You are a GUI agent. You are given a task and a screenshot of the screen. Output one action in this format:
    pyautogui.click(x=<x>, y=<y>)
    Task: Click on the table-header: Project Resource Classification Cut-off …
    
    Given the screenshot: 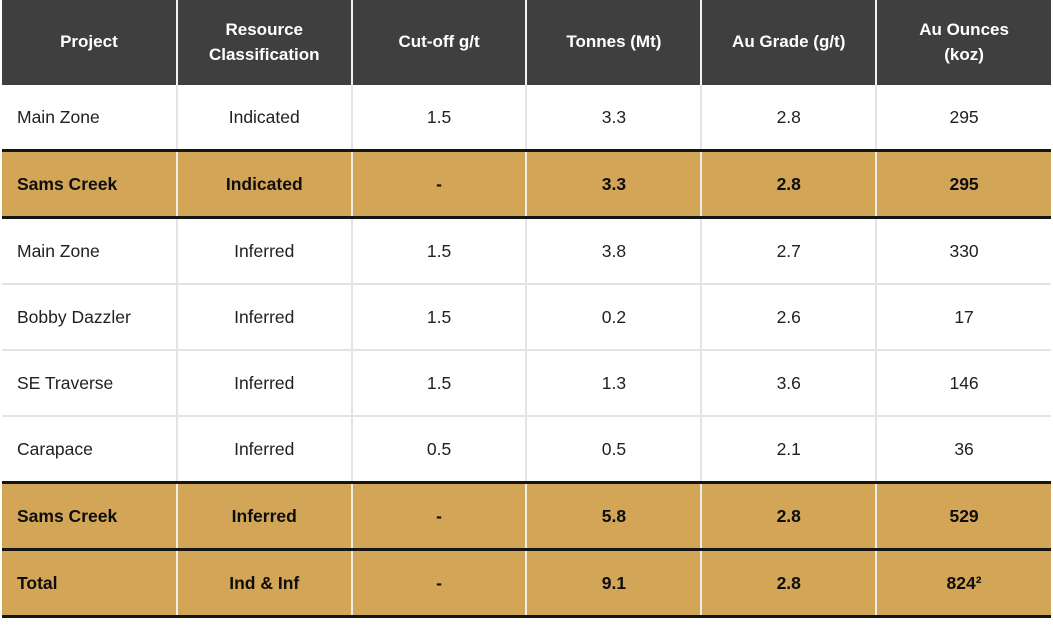 What is the action you would take?
    pyautogui.click(x=526, y=42)
    